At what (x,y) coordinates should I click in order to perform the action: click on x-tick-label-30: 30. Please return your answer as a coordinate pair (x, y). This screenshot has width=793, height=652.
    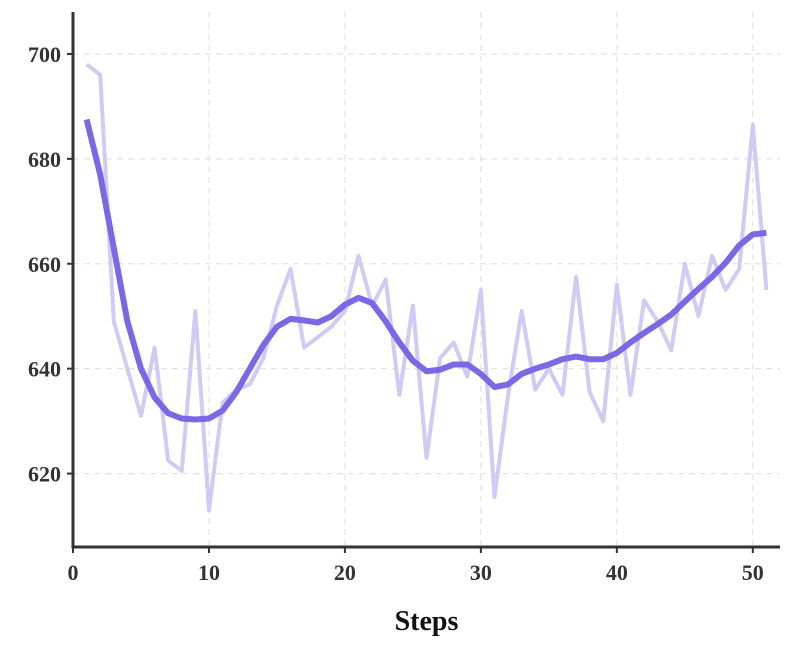
    Looking at the image, I should click on (481, 572).